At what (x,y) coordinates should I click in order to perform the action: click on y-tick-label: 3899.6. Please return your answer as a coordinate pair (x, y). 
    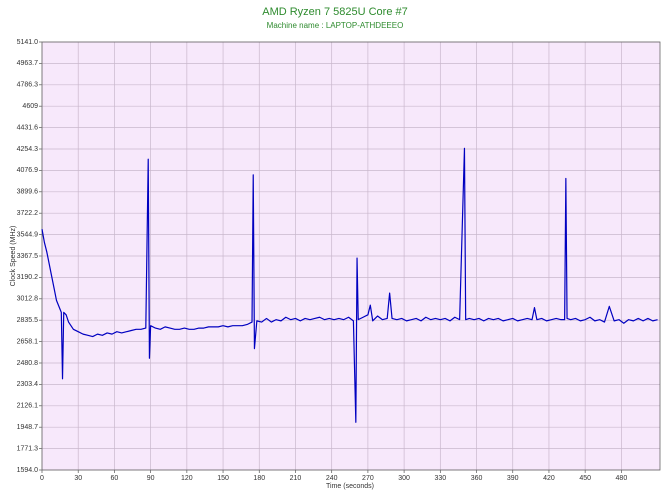
    Looking at the image, I should click on (28, 192).